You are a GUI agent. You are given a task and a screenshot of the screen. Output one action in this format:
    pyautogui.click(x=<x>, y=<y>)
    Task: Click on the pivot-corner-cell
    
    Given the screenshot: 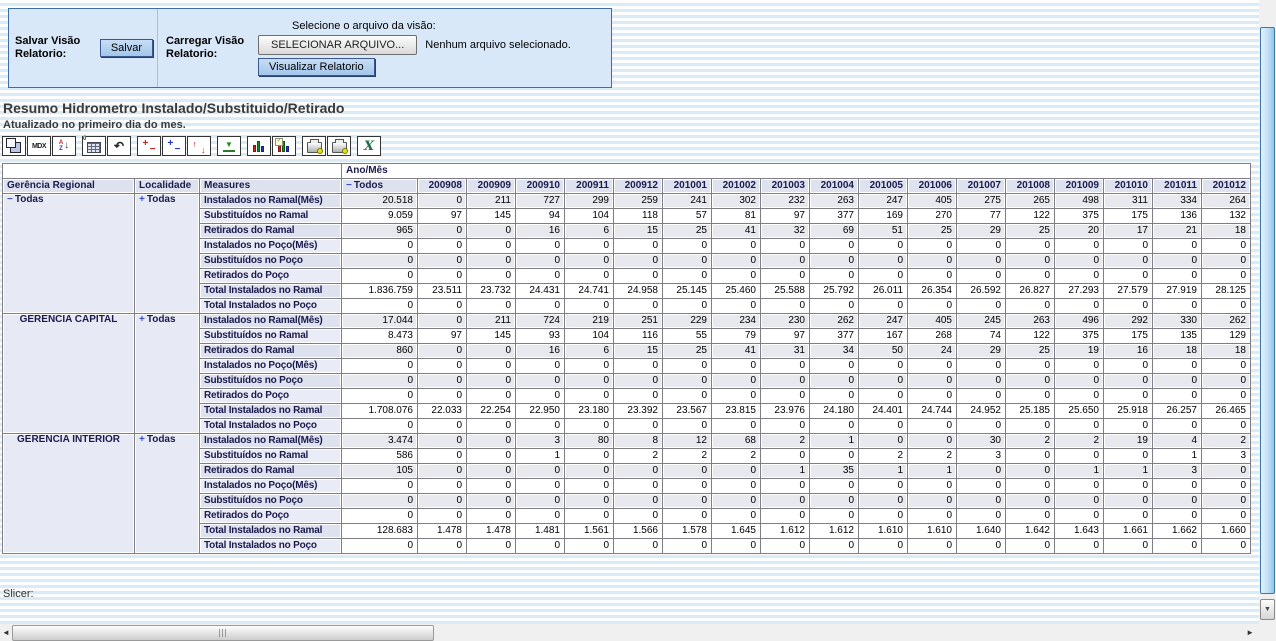 What is the action you would take?
    pyautogui.click(x=172, y=171)
    